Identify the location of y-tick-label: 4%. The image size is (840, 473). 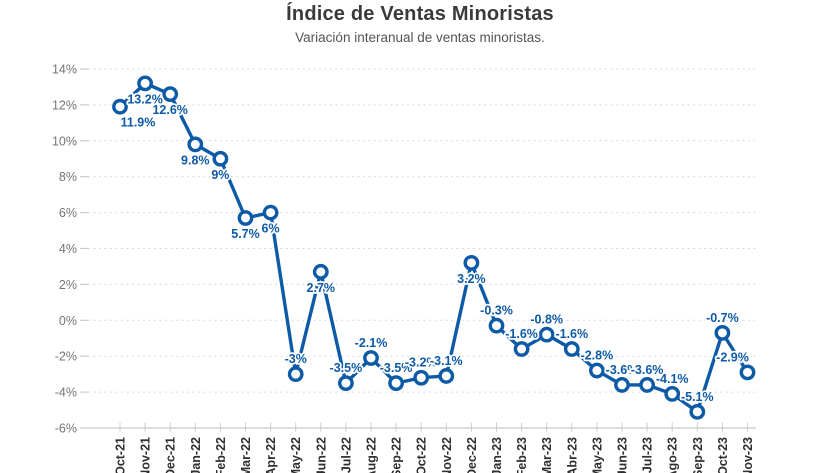
(68, 249).